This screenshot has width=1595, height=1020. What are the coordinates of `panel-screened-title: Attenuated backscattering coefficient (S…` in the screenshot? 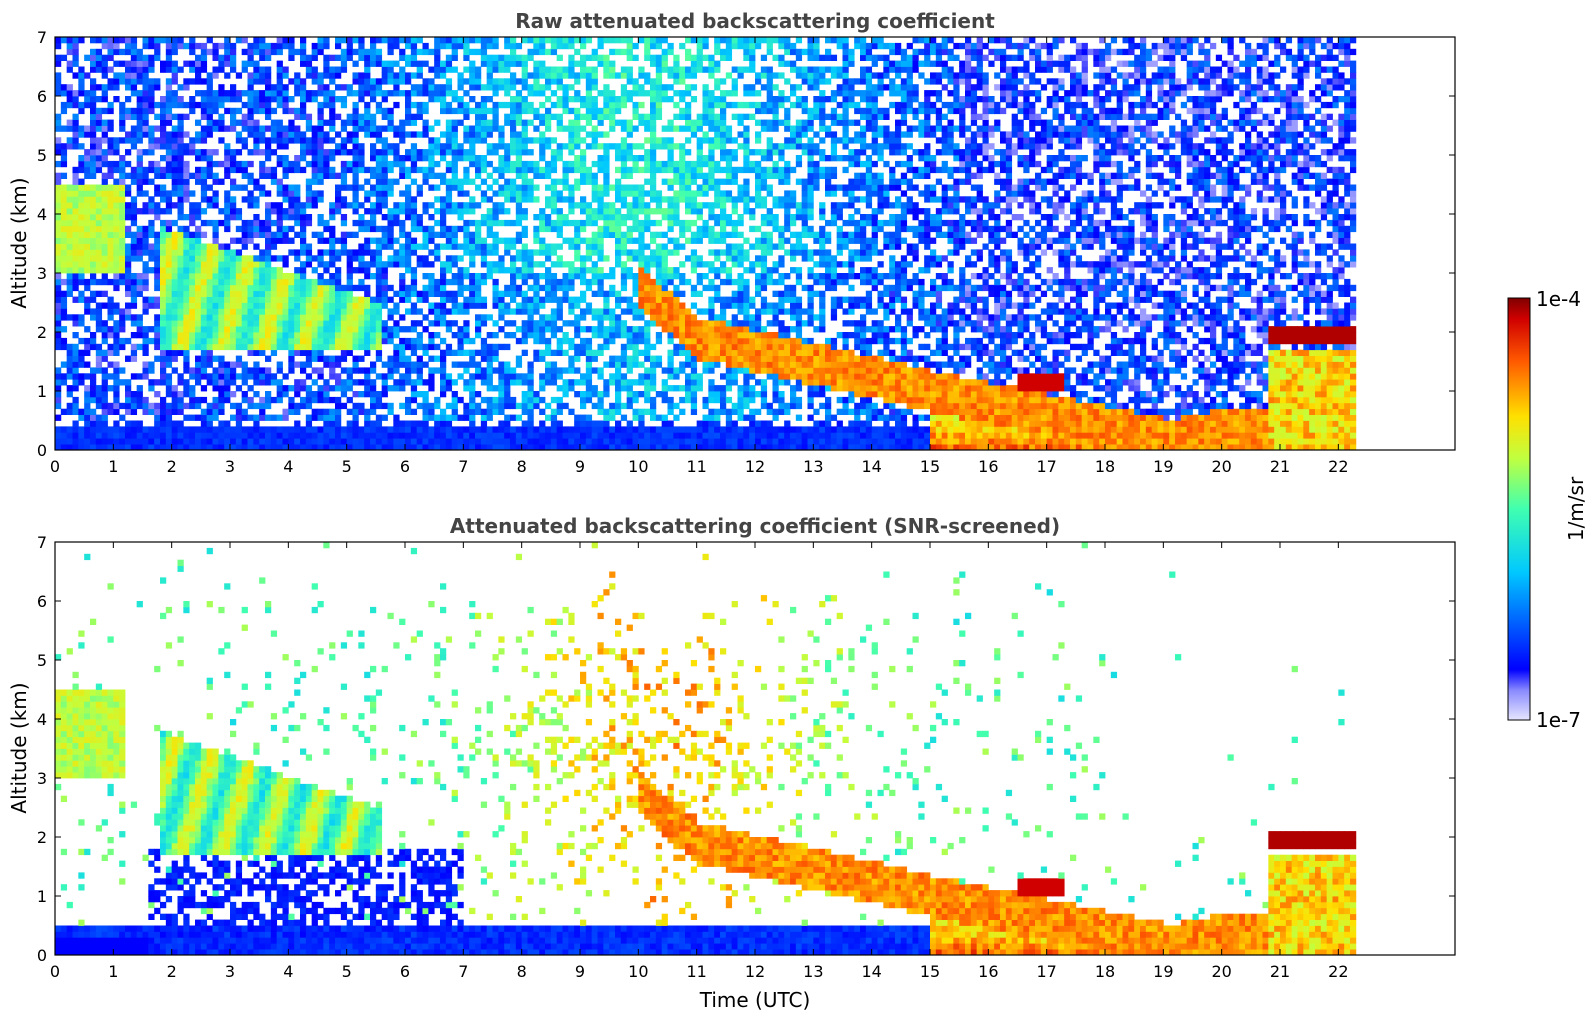 It's located at (755, 526).